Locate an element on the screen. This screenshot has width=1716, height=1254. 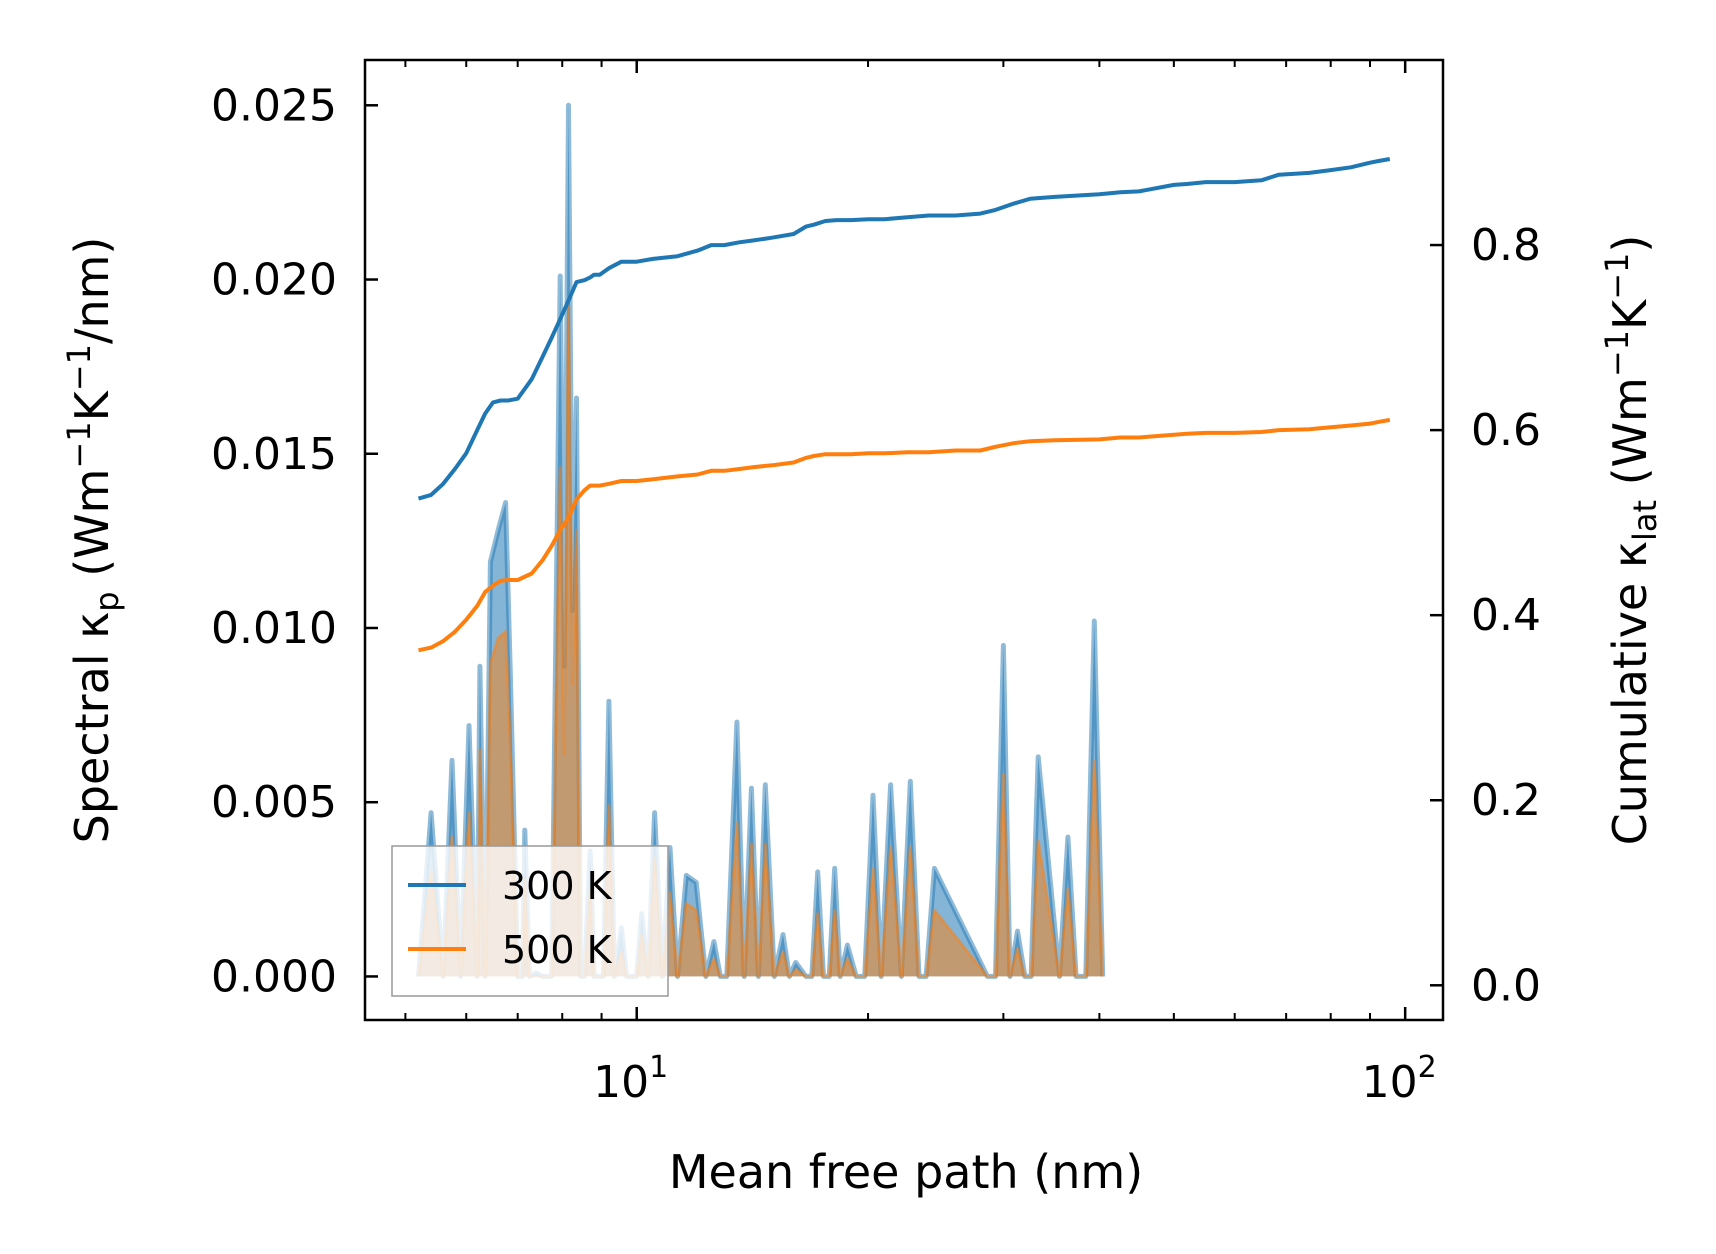
y-left-title-sup1: −1 is located at coordinates (79, 444).